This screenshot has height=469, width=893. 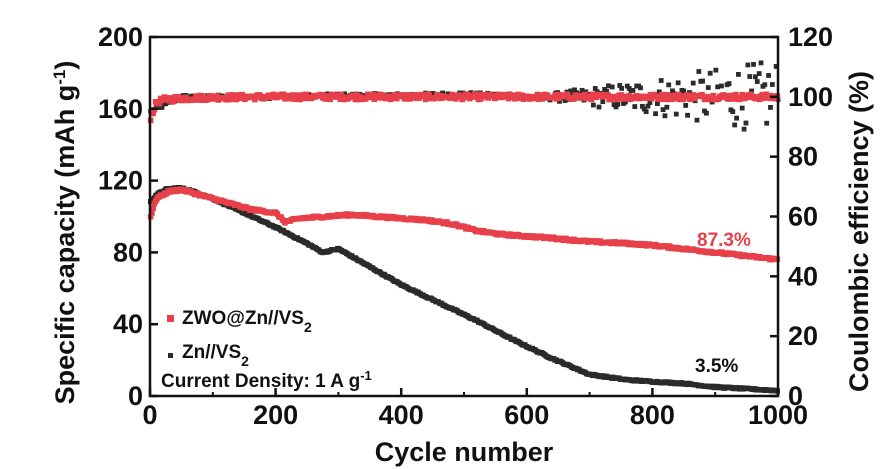 What do you see at coordinates (170, 355) in the screenshot?
I see `legend-marker-zn` at bounding box center [170, 355].